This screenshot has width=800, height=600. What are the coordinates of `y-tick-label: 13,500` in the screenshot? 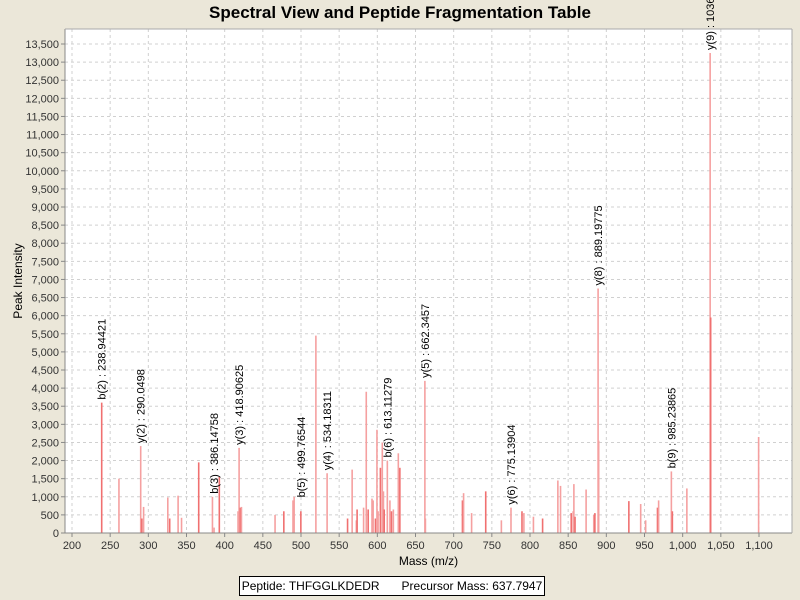 It's located at (42, 45).